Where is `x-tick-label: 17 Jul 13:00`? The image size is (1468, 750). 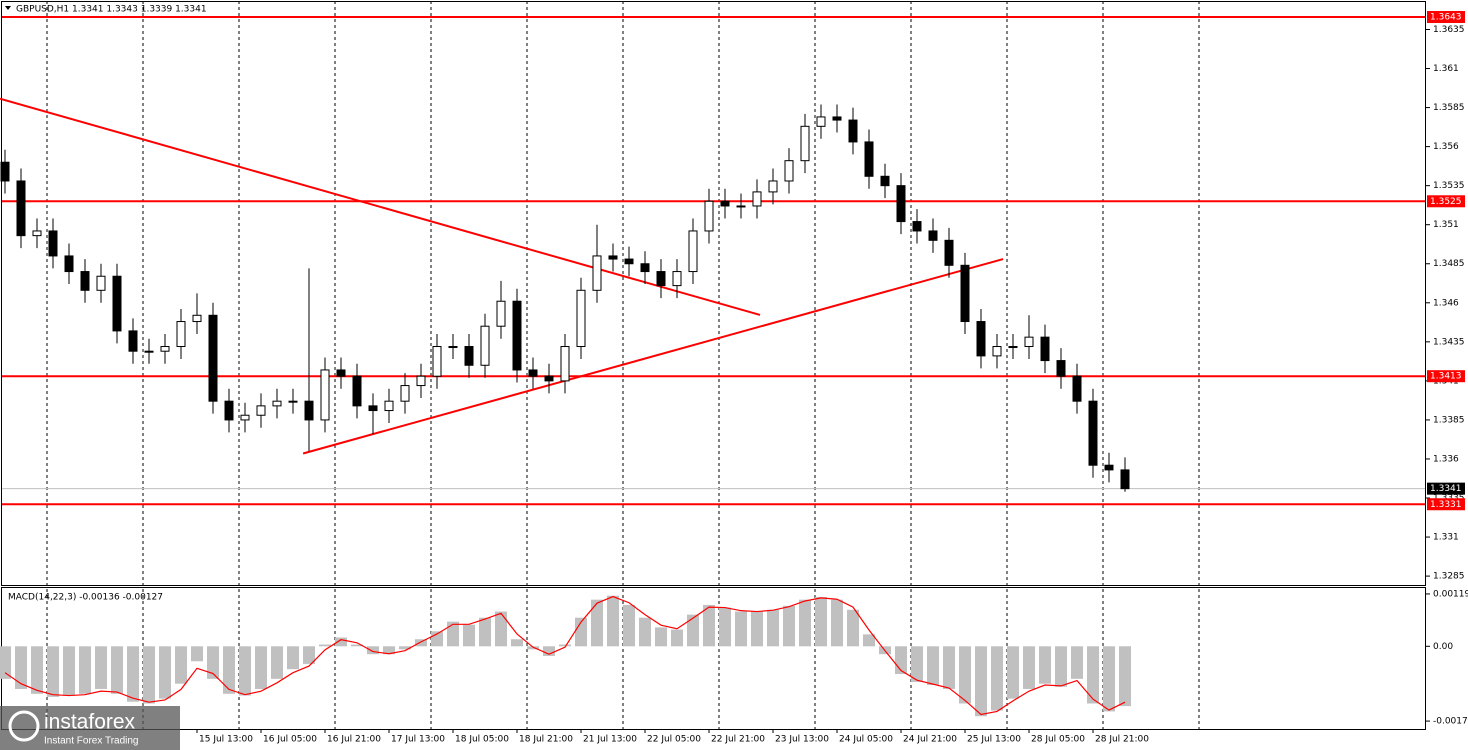 x-tick-label: 17 Jul 13:00 is located at coordinates (418, 740).